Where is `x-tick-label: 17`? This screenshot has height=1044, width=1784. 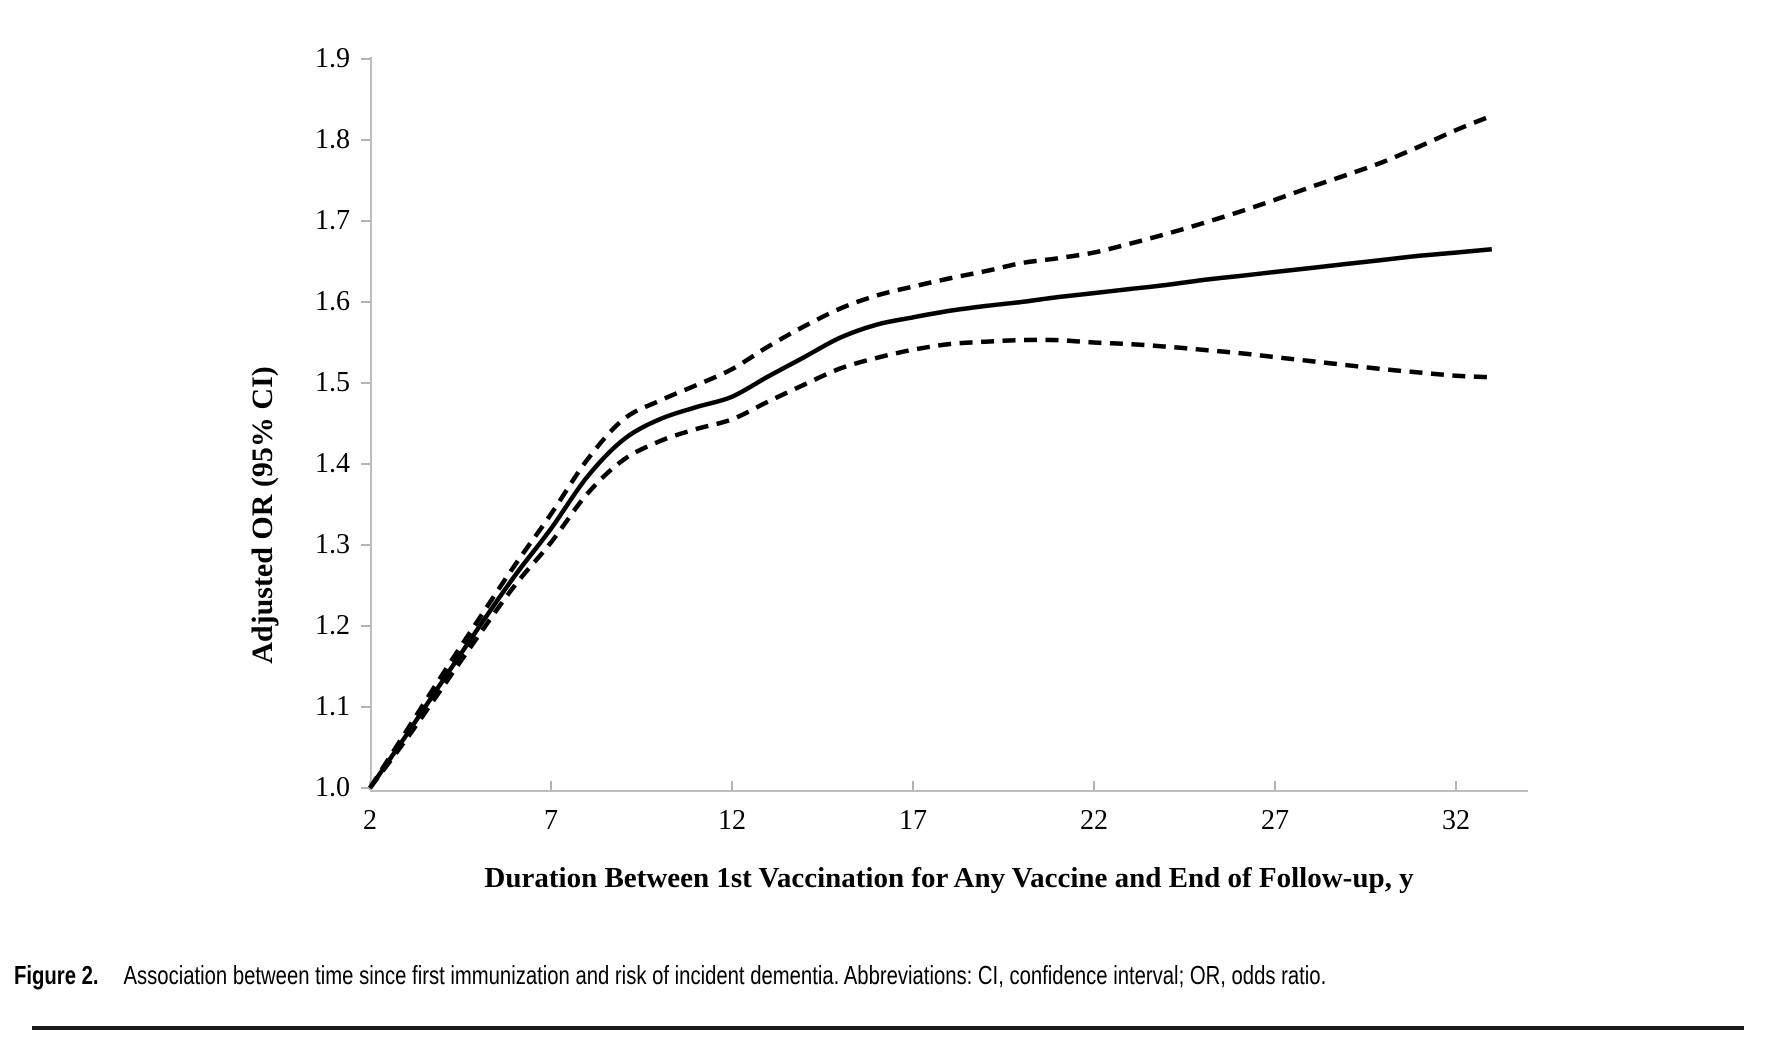 x-tick-label: 17 is located at coordinates (913, 820).